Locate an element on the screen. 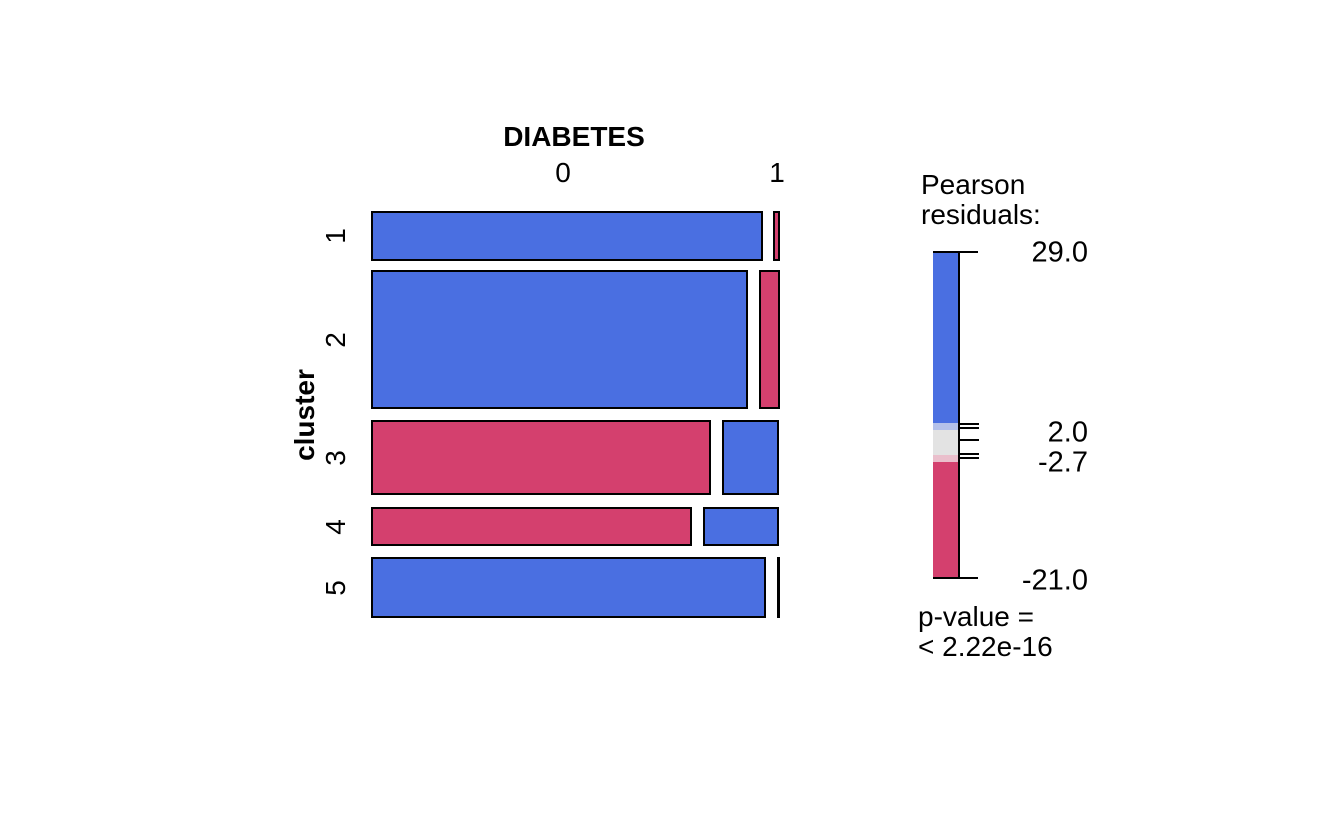 The width and height of the screenshot is (1344, 830). p-value-line2: < 2.22e-16 is located at coordinates (985, 646).